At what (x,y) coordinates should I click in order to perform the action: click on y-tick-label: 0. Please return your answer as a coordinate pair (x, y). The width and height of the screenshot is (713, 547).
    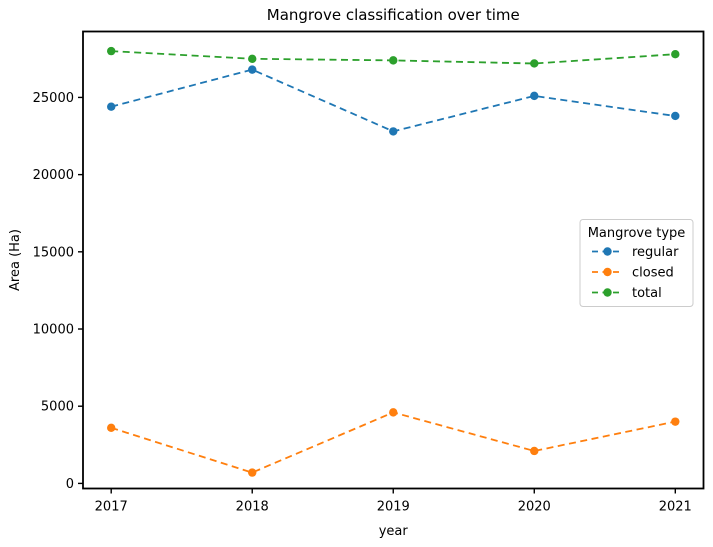
    Looking at the image, I should click on (70, 484).